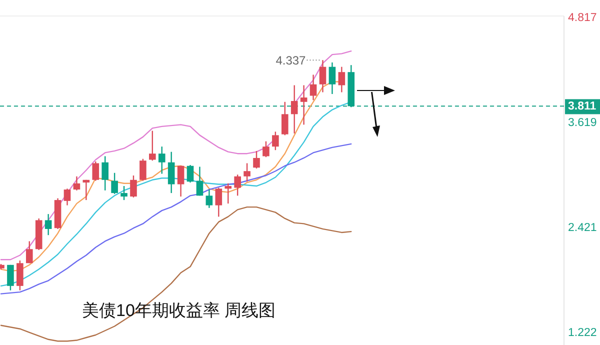 This screenshot has height=345, width=600. Describe the element at coordinates (582, 18) in the screenshot. I see `y-tick-label: 4.817` at that location.